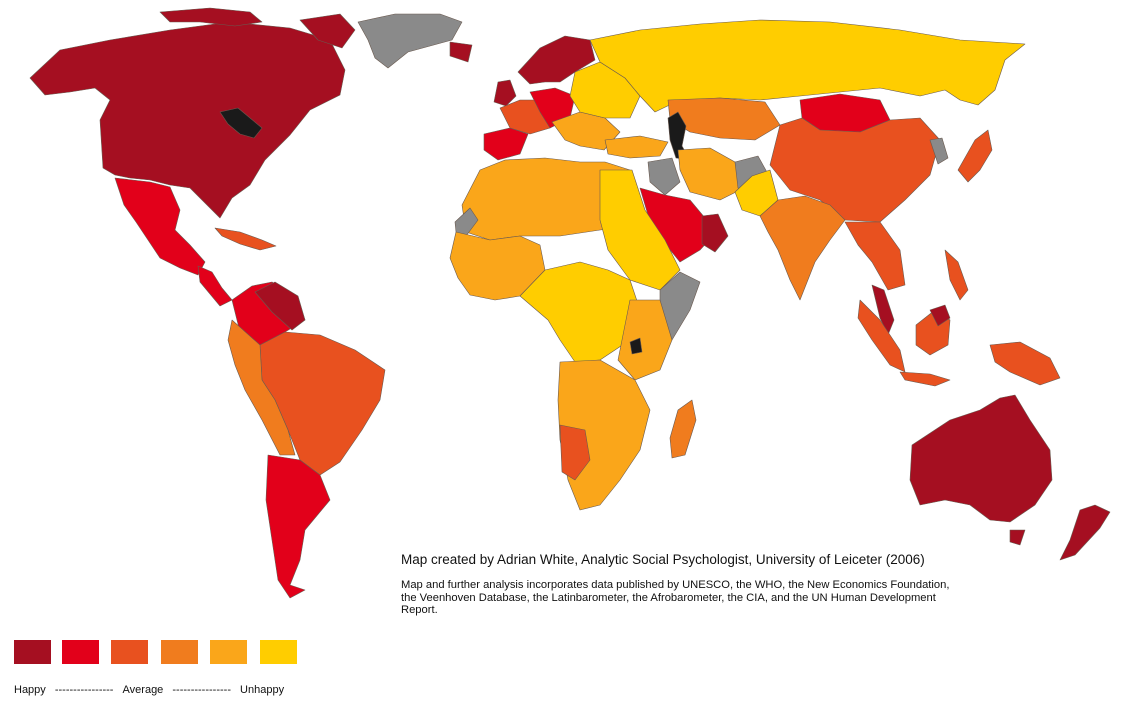 Image resolution: width=1132 pixels, height=703 pixels. I want to click on region-alaska-islands, so click(211, 17).